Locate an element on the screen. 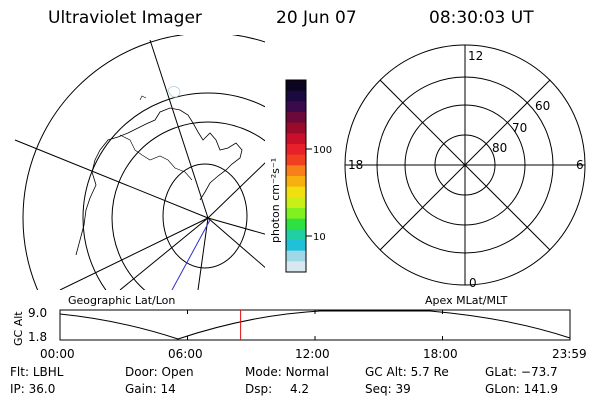 Image resolution: width=600 pixels, height=400 pixels. timeline-x-tick: 00:00 is located at coordinates (57, 354).